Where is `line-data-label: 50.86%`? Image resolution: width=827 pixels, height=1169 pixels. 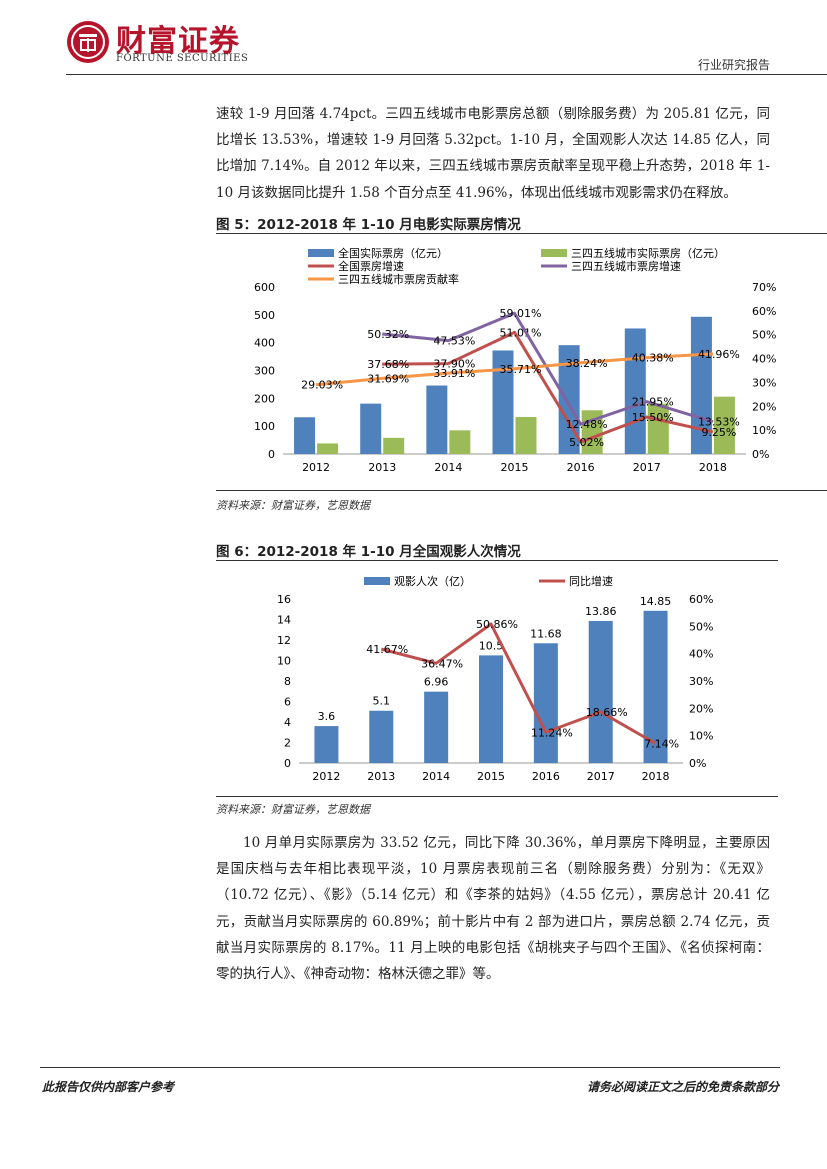 line-data-label: 50.86% is located at coordinates (497, 624).